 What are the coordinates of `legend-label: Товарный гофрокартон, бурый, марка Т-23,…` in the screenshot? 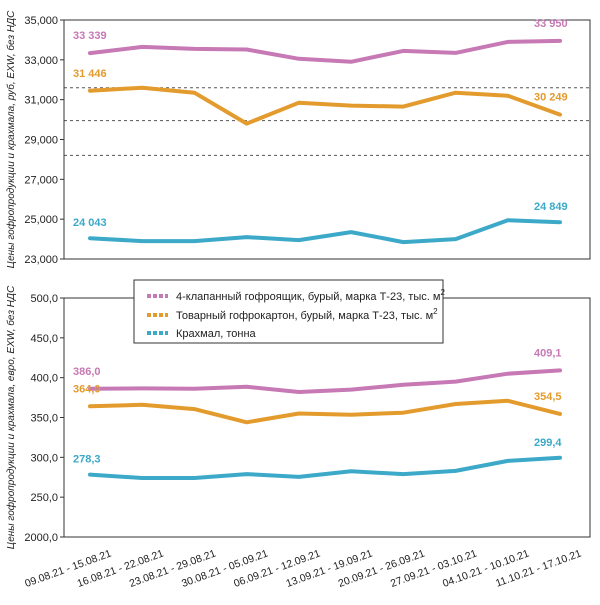 It's located at (307, 314).